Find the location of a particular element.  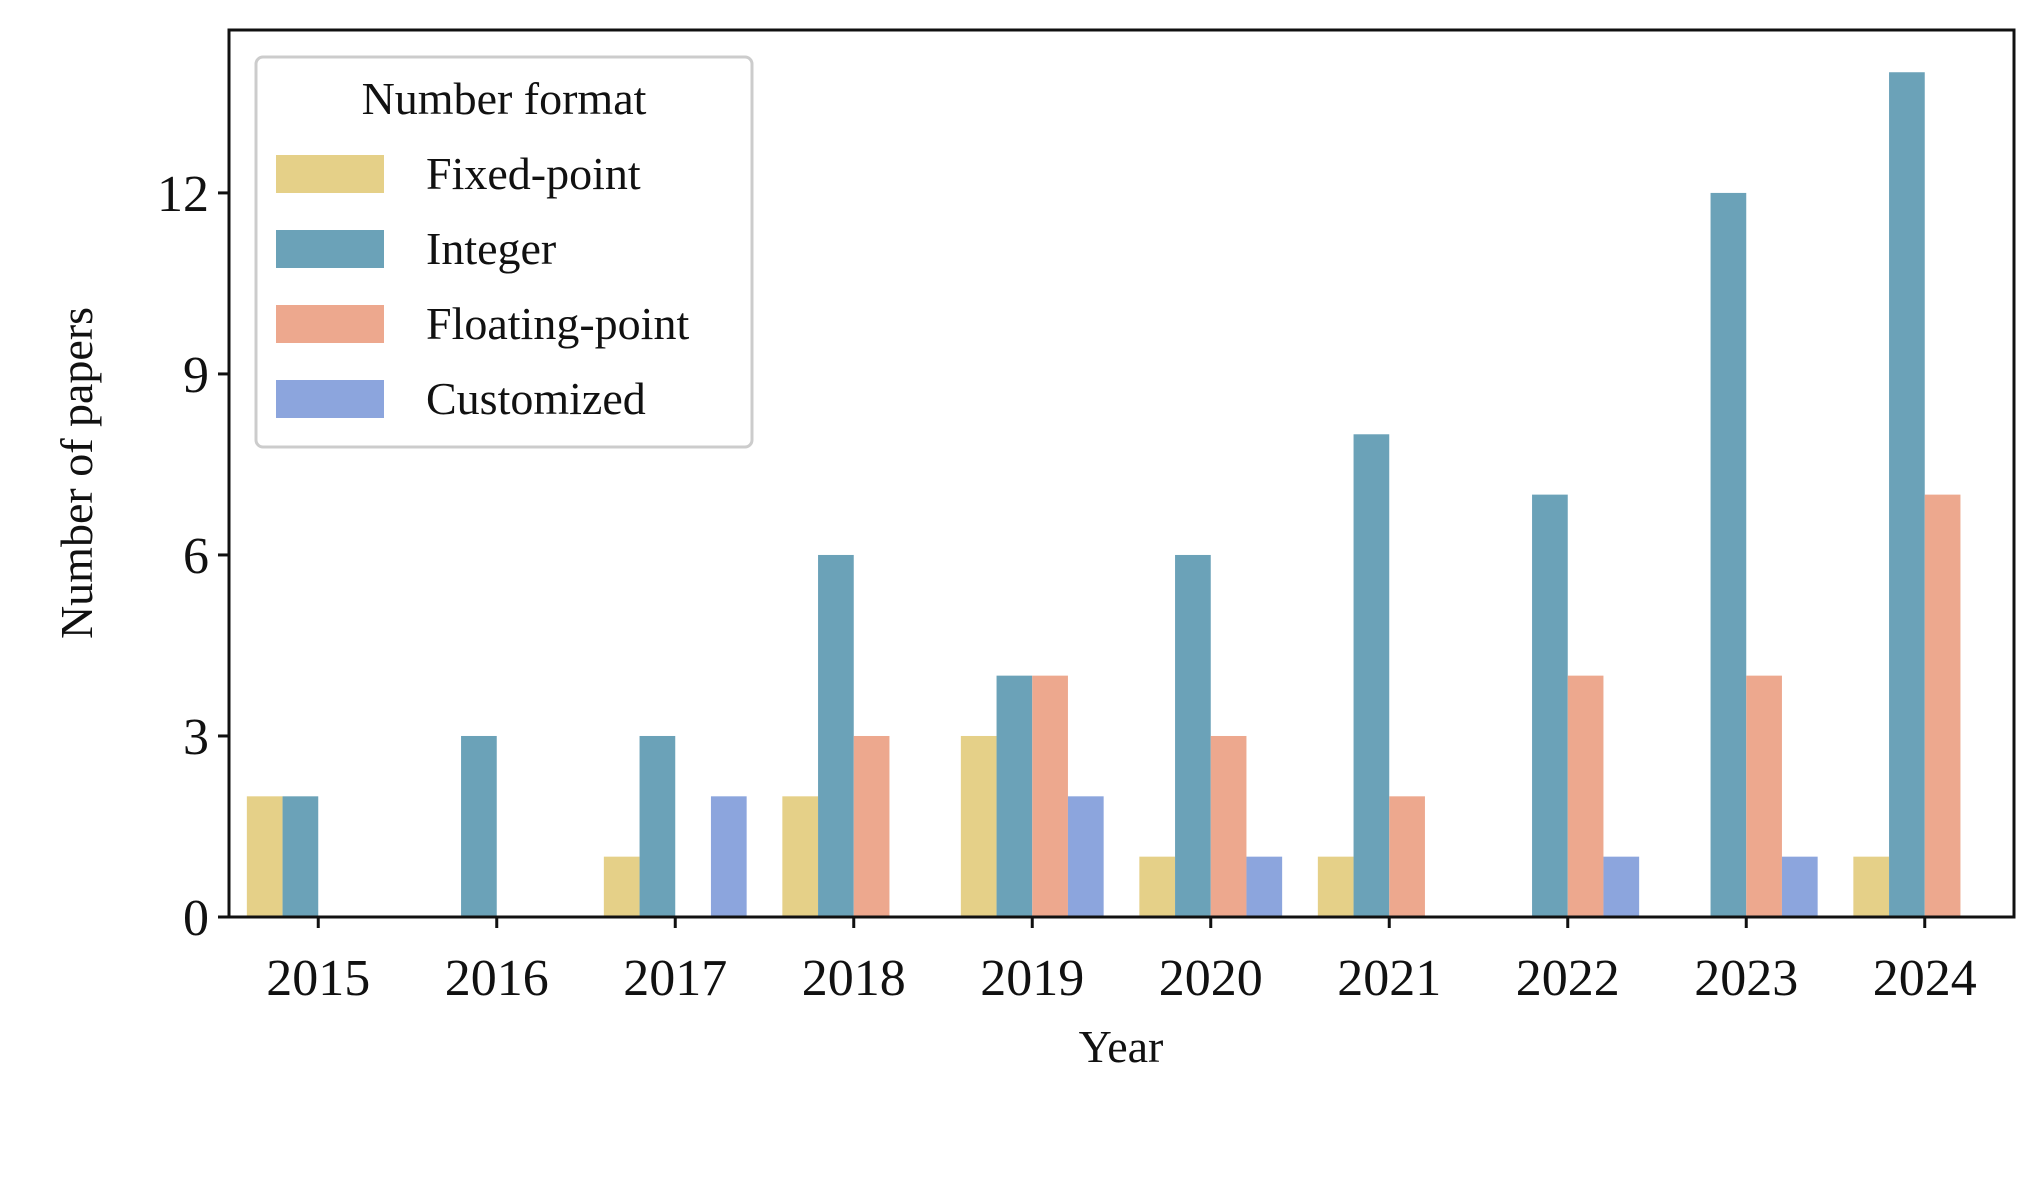

x-tick-label: 2017 is located at coordinates (675, 978).